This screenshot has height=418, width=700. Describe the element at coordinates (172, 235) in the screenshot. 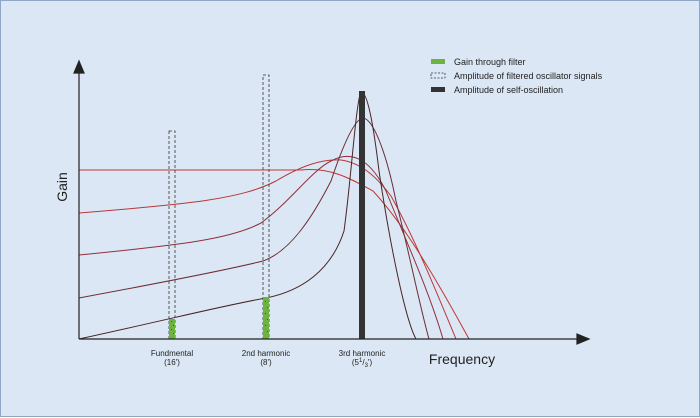

I see `filtered-bar-fundamental` at that location.